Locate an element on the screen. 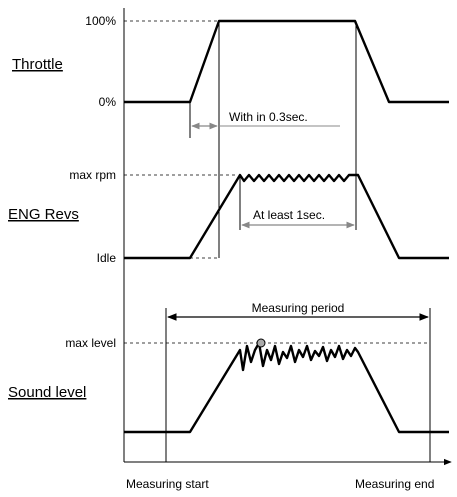 The width and height of the screenshot is (457, 497). measuring-end-label: Measuring end is located at coordinates (394, 484).